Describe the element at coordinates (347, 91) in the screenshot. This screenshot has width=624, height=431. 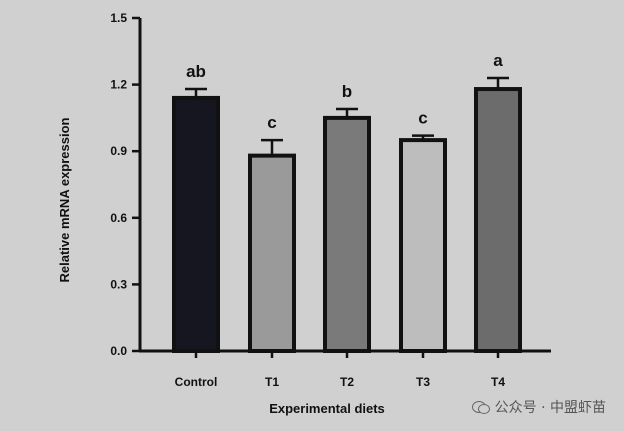
I see `significance-label-t2: b` at that location.